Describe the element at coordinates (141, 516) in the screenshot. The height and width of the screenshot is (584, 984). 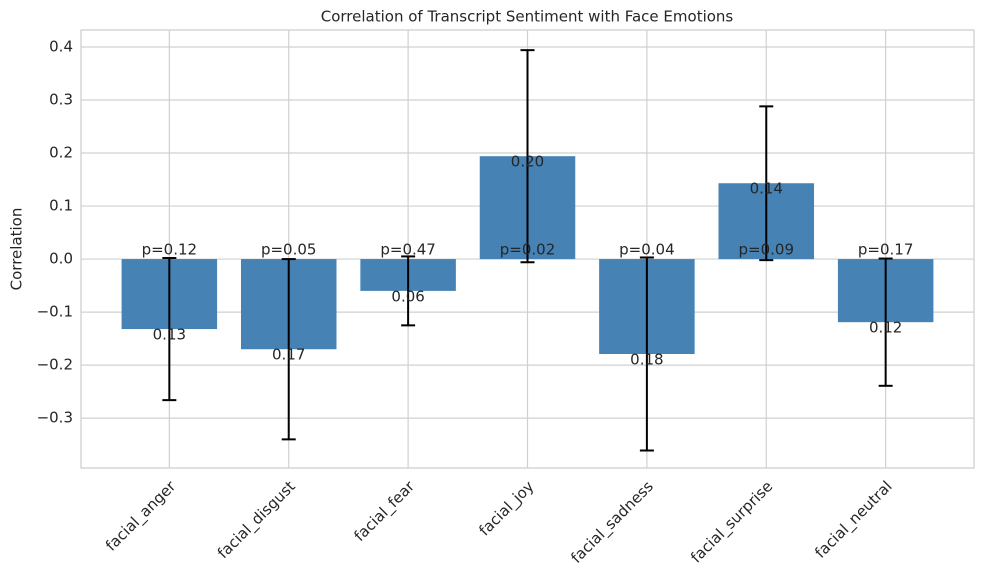
I see `x-tick-label: facial_anger` at that location.